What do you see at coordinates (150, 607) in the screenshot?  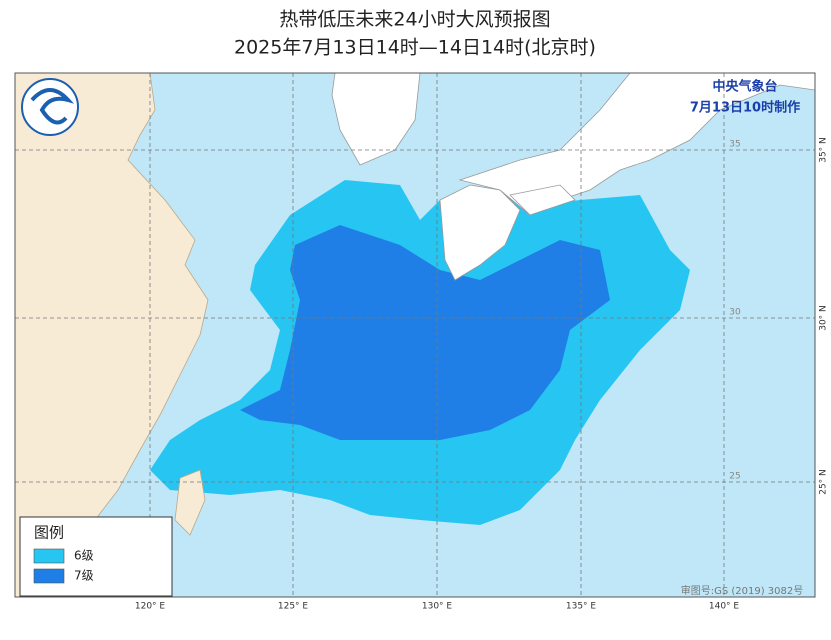 I see `lon-label: 120° E` at bounding box center [150, 607].